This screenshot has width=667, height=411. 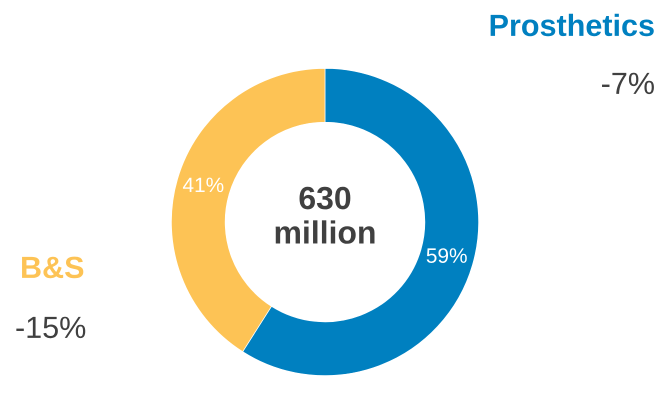 What do you see at coordinates (51, 327) in the screenshot?
I see `text: -15%` at bounding box center [51, 327].